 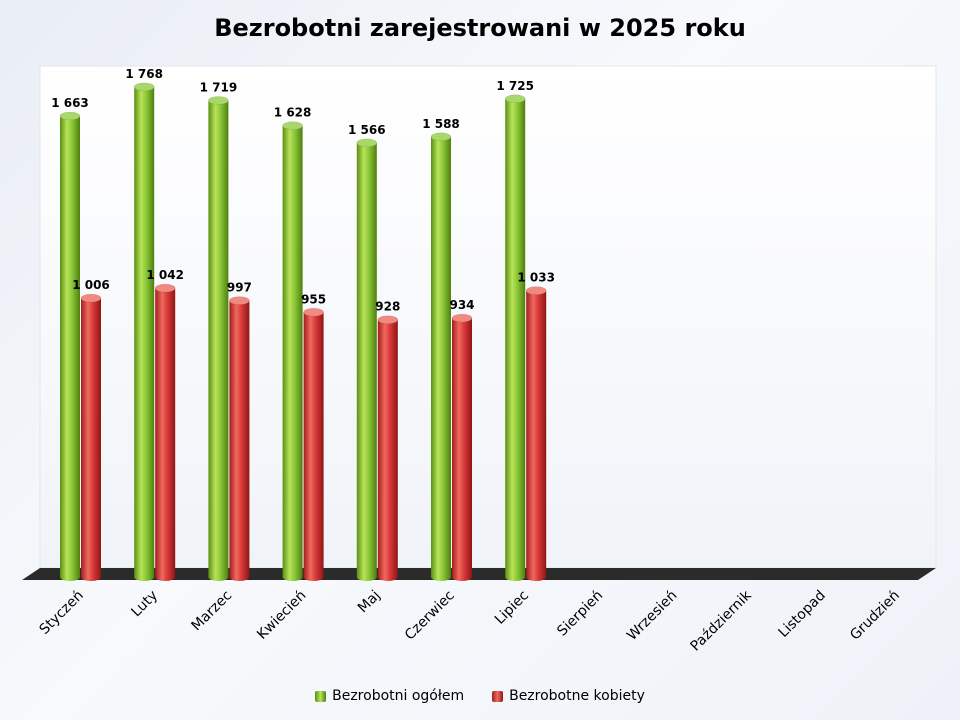 What do you see at coordinates (577, 696) in the screenshot?
I see `legend-label-women: Bezrobotne kobiety` at bounding box center [577, 696].